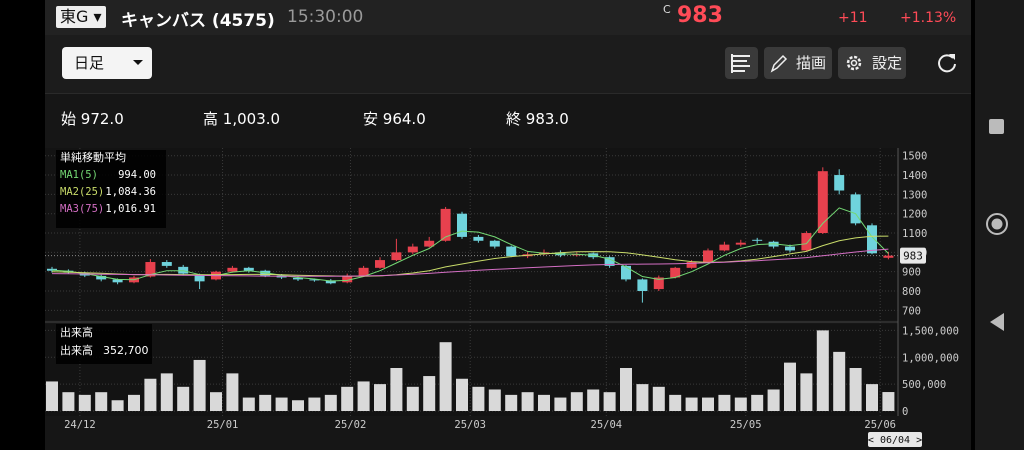  What do you see at coordinates (69, 119) in the screenshot?
I see `ohlc-label: 始` at bounding box center [69, 119].